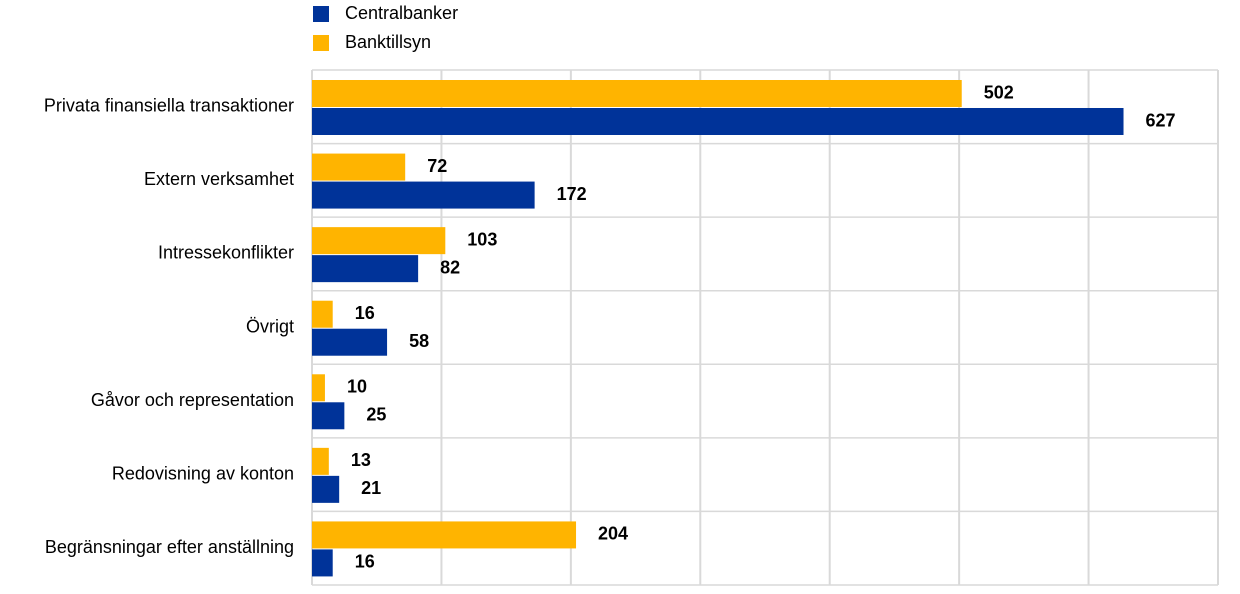  I want to click on value-label: 502, so click(999, 92).